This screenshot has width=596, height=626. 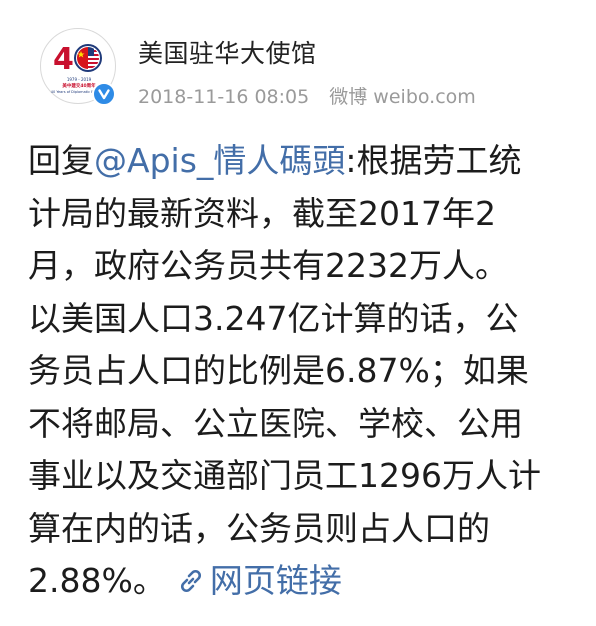 I want to click on web-link: 网页链接, so click(x=259, y=580).